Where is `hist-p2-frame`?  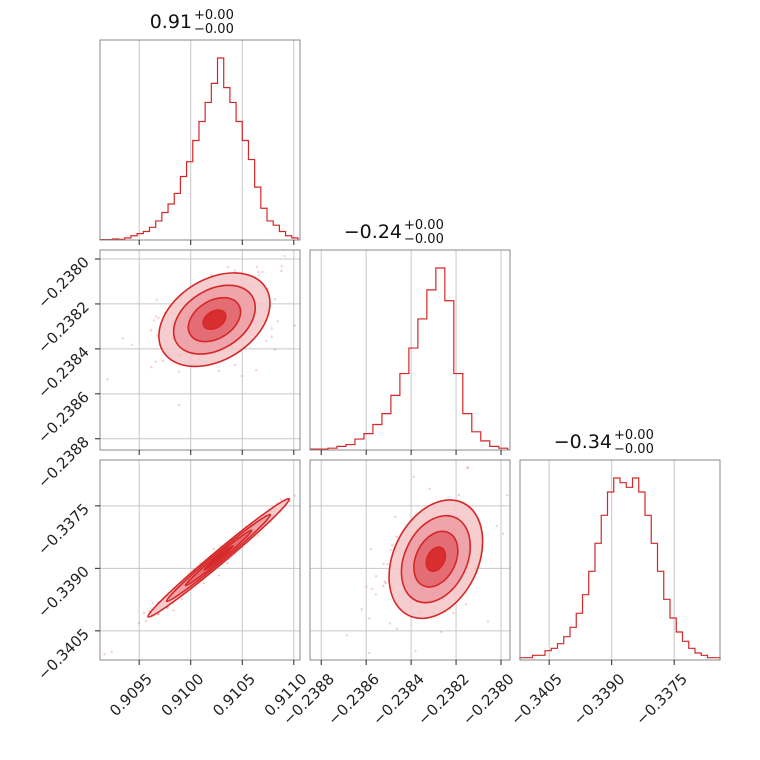
hist-p2-frame is located at coordinates (620, 560).